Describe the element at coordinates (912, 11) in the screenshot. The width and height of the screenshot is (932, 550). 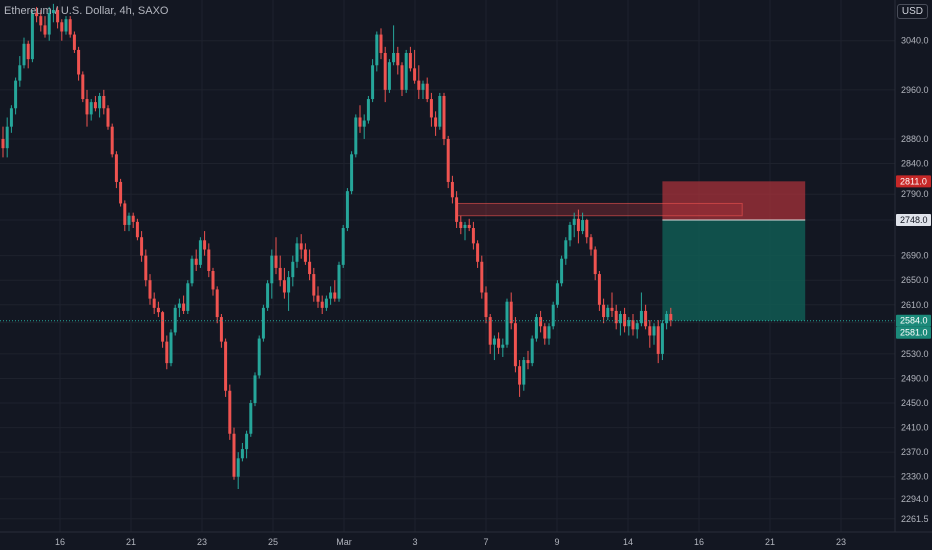
I see `currency-selector: USD` at that location.